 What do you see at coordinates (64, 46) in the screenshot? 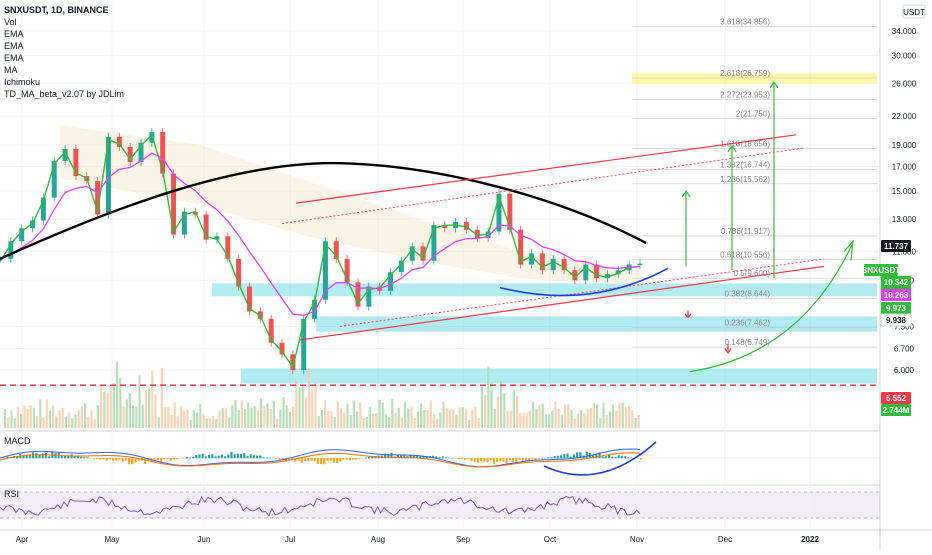
I see `indicator-2: EMA` at bounding box center [64, 46].